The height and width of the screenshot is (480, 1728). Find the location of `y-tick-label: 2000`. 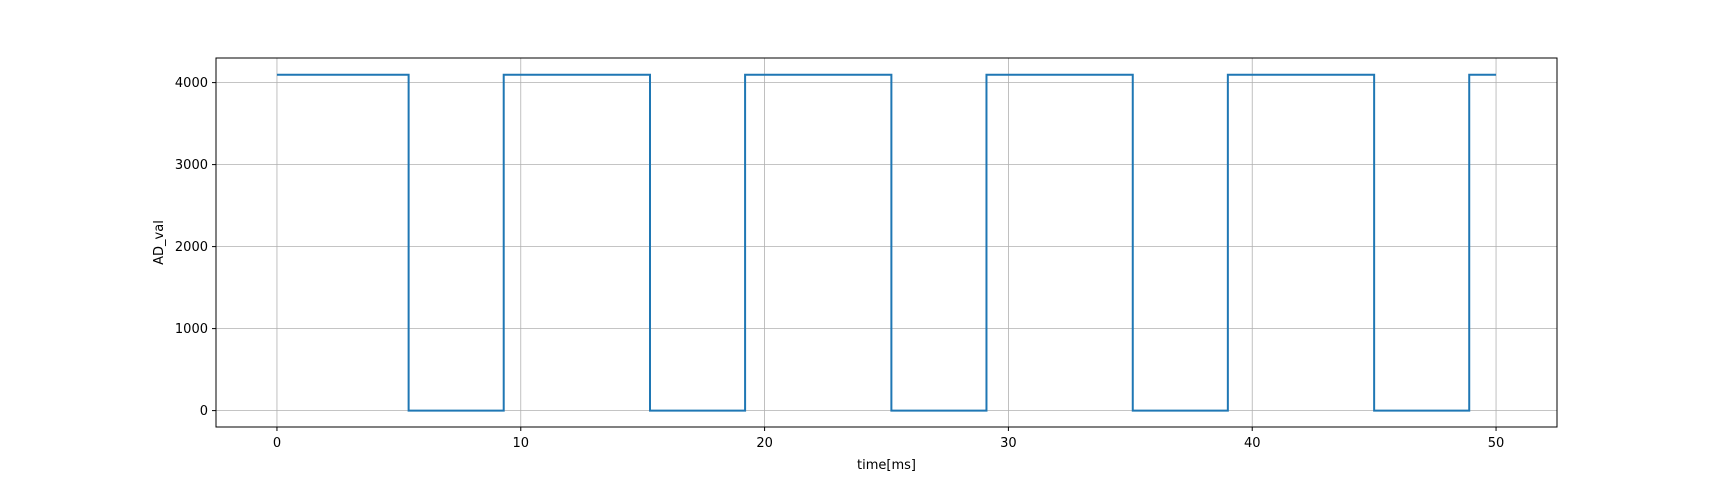

y-tick-label: 2000 is located at coordinates (191, 247).